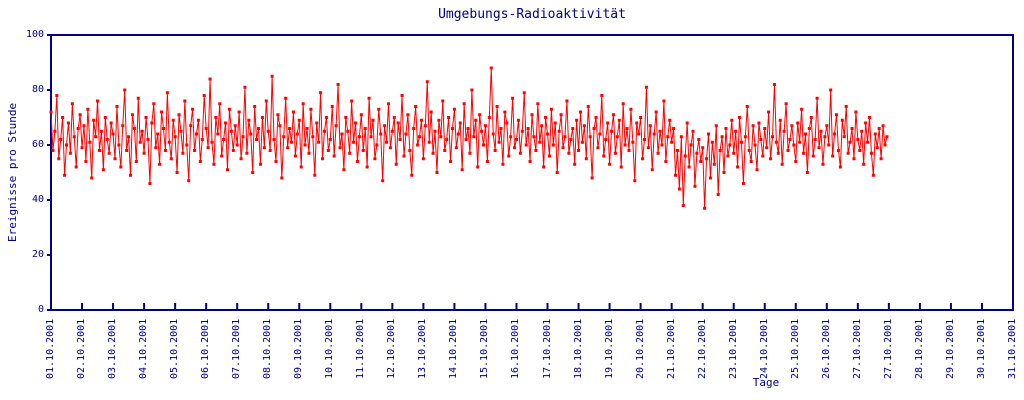  I want to click on x-tick-label: 12.10.2001, so click(392, 348).